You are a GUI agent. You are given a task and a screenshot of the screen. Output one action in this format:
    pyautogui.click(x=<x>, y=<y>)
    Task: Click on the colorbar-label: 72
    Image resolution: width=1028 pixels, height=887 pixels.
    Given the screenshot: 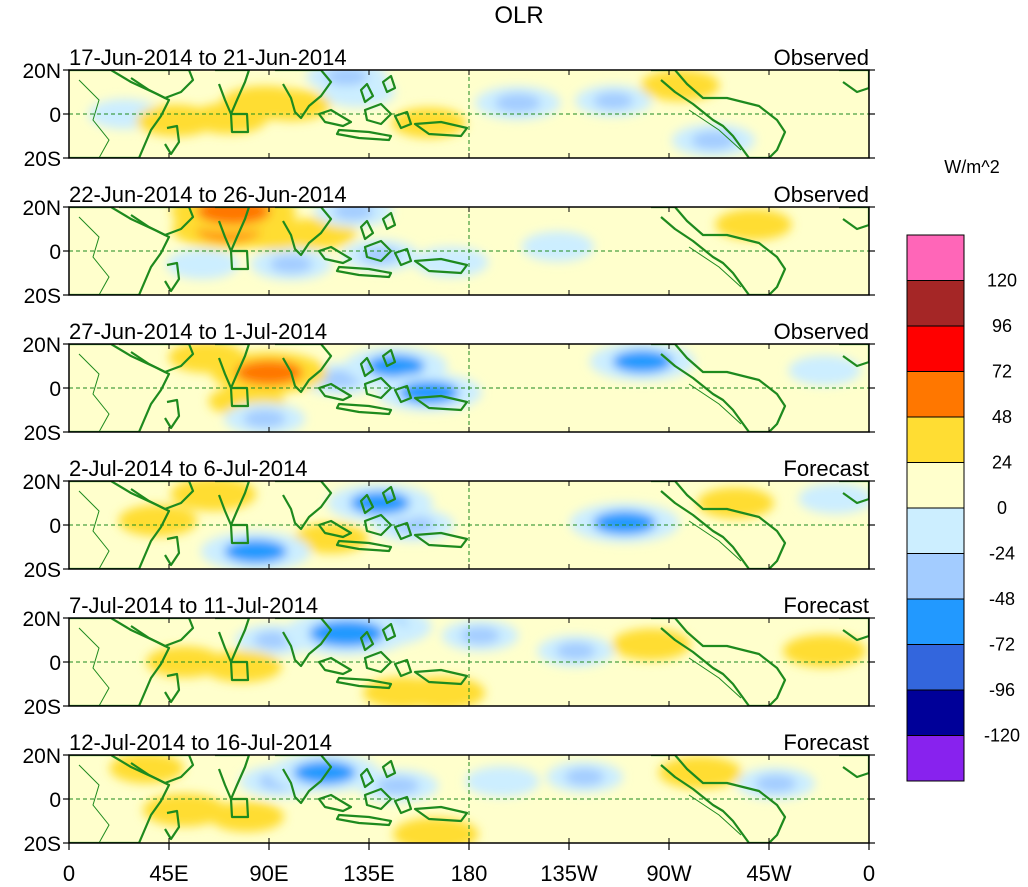 What is the action you would take?
    pyautogui.click(x=1002, y=372)
    